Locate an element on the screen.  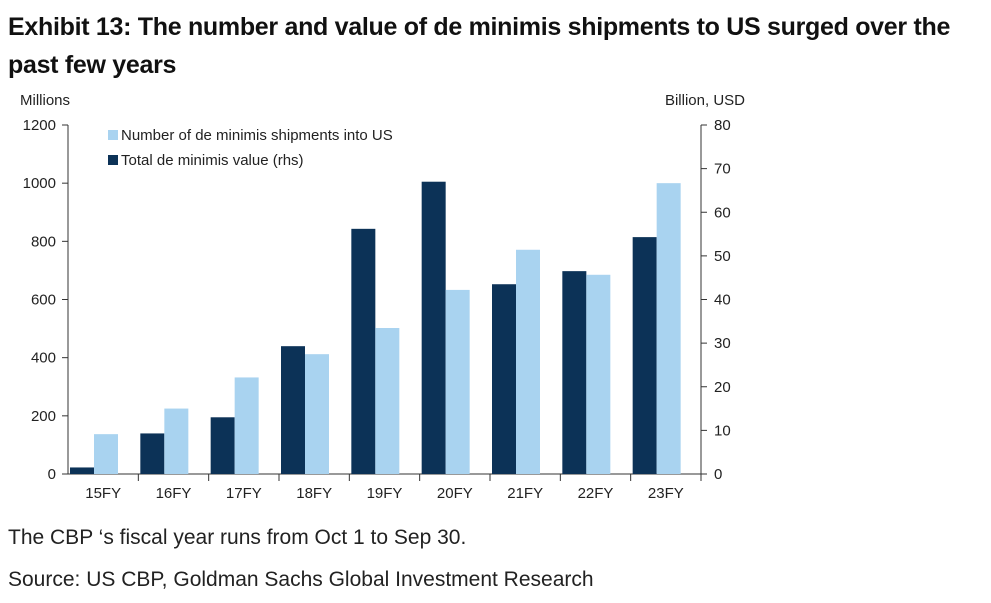
x-tick-label: 19FY is located at coordinates (385, 493).